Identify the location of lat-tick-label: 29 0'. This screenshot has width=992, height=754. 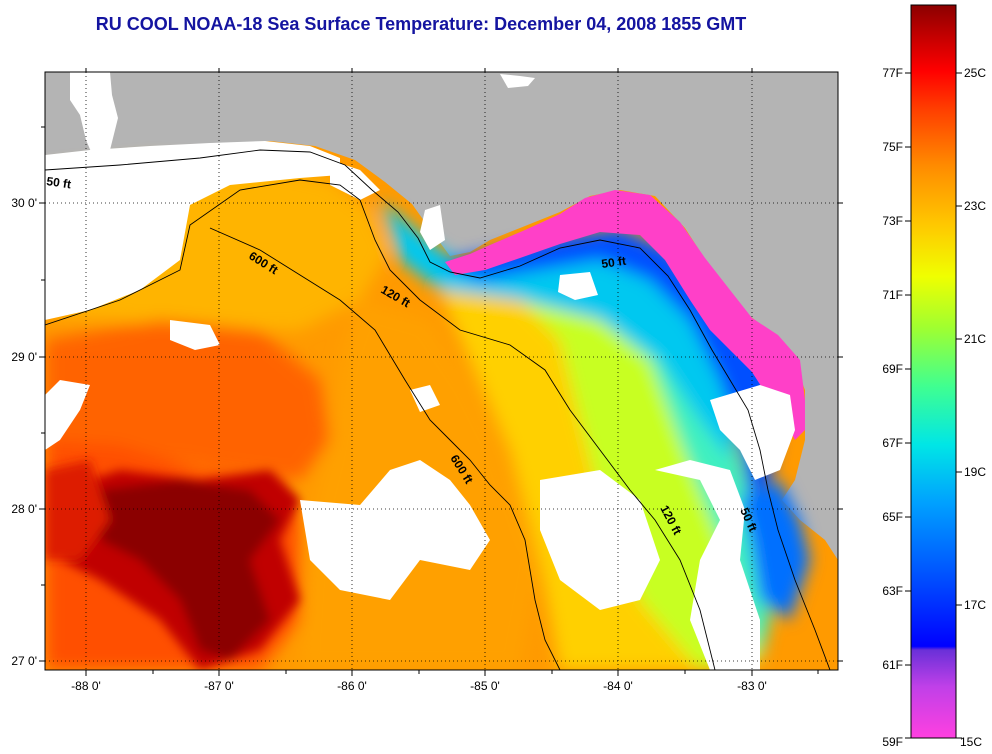
(24, 357).